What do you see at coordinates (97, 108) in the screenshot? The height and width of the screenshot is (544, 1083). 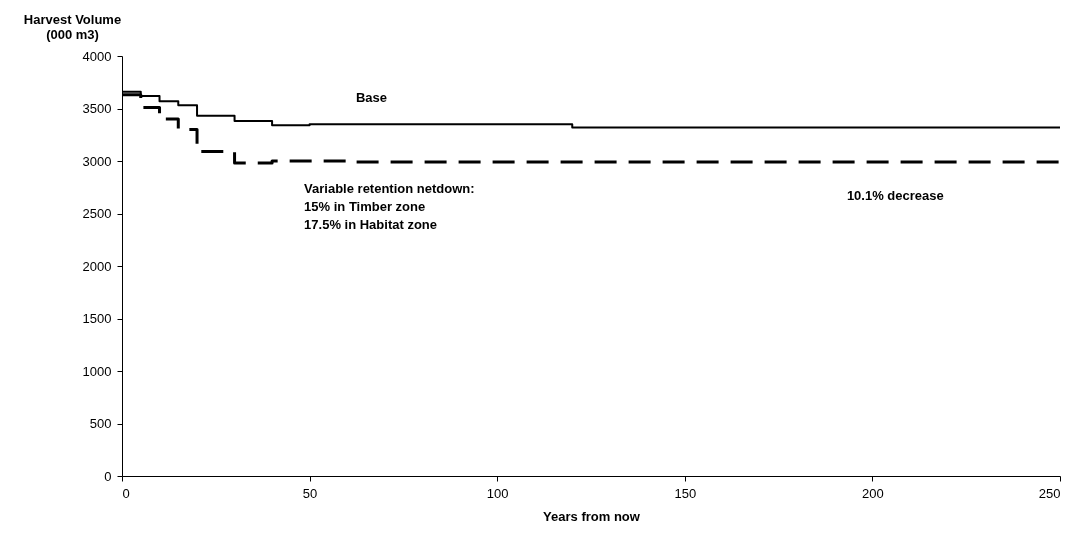 I see `y-tick-label: 3500` at bounding box center [97, 108].